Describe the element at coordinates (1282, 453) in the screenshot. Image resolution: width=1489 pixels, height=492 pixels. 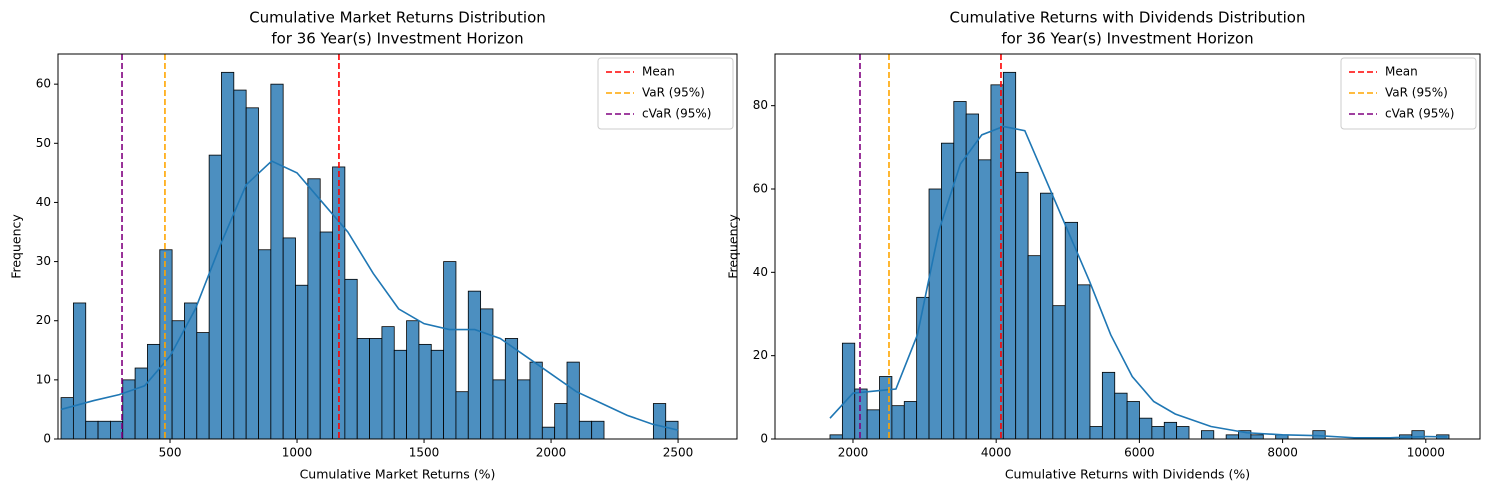
I see `x-tick-label: 8000` at that location.